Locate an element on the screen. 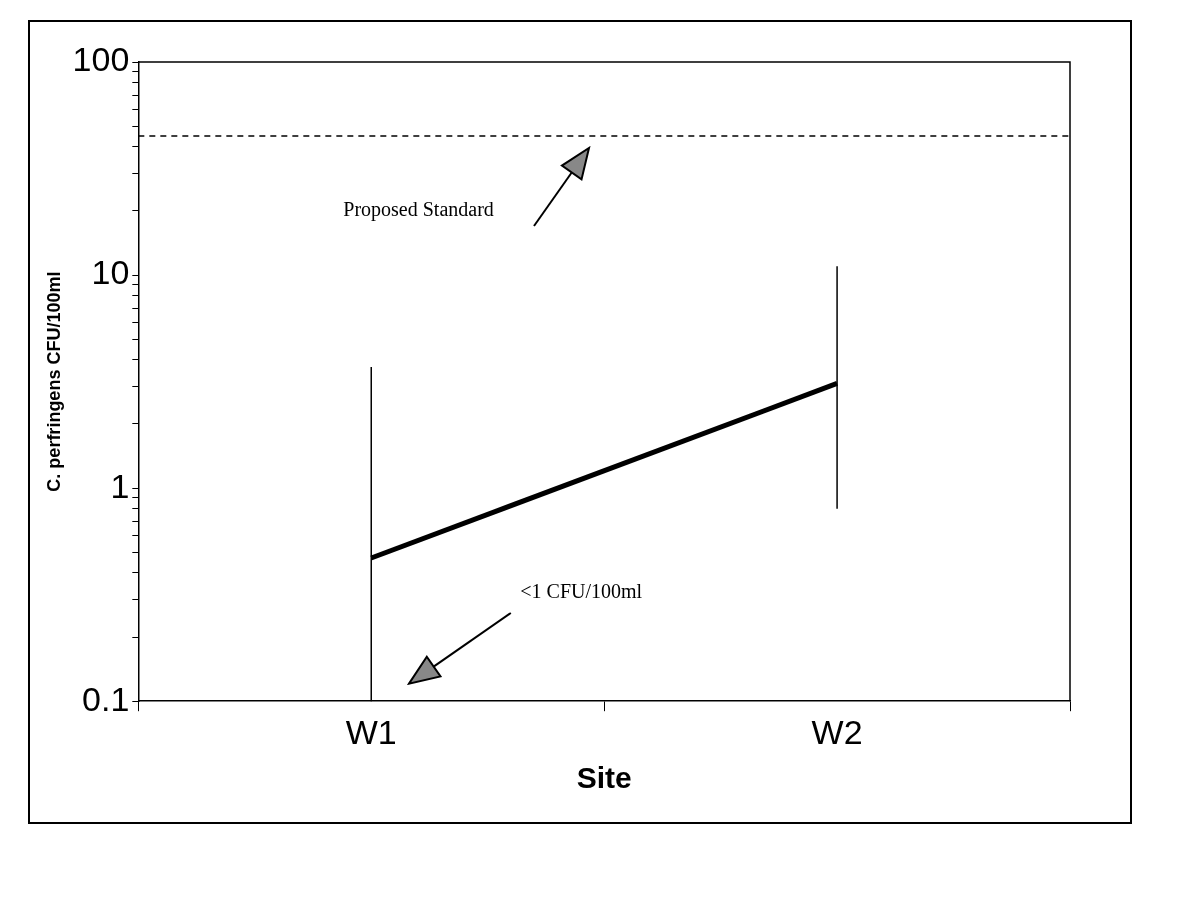 This screenshot has width=1202, height=897. y-tick-label: 100 is located at coordinates (101, 59).